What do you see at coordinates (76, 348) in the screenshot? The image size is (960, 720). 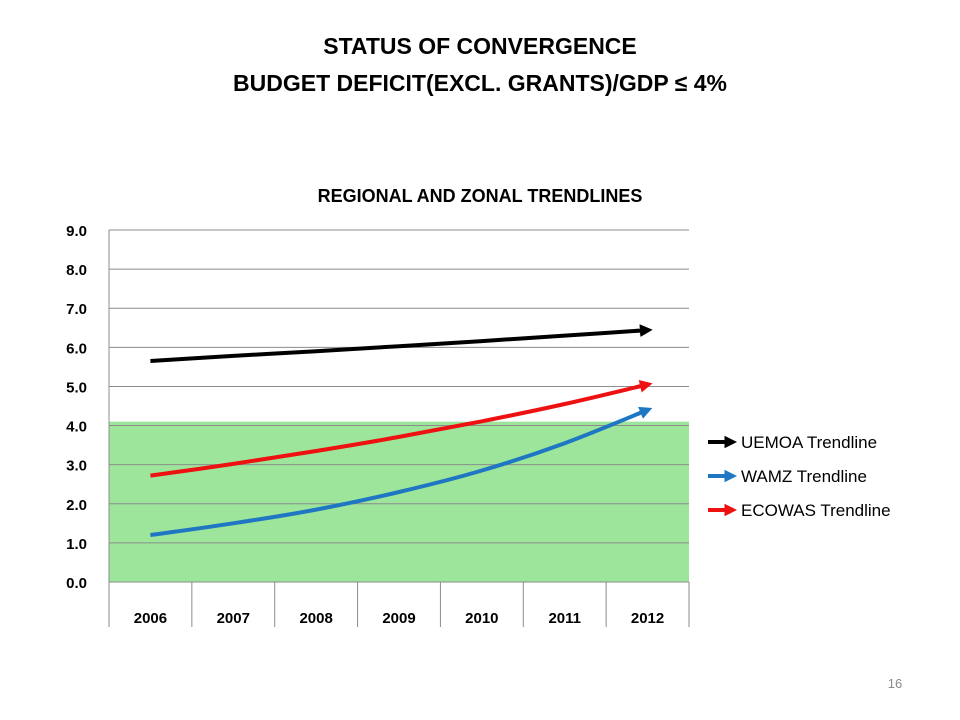 I see `y-tick-label: 6.0` at bounding box center [76, 348].